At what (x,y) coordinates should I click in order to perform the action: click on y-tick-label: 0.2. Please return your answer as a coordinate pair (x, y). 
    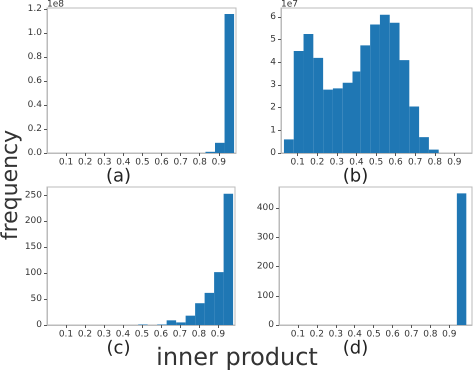
    Looking at the image, I should click on (35, 129).